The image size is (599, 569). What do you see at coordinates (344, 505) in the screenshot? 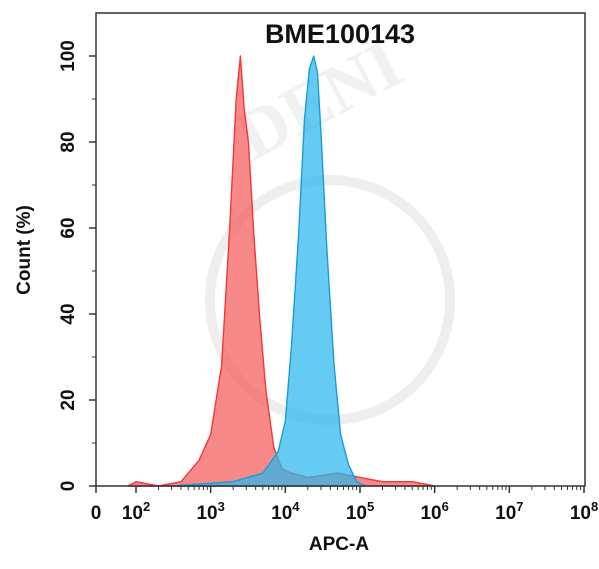
I see `x-axis: 0 10² 10³ 10⁴ 10⁵ 10⁶ 10⁷ 10⁸` at bounding box center [344, 505].